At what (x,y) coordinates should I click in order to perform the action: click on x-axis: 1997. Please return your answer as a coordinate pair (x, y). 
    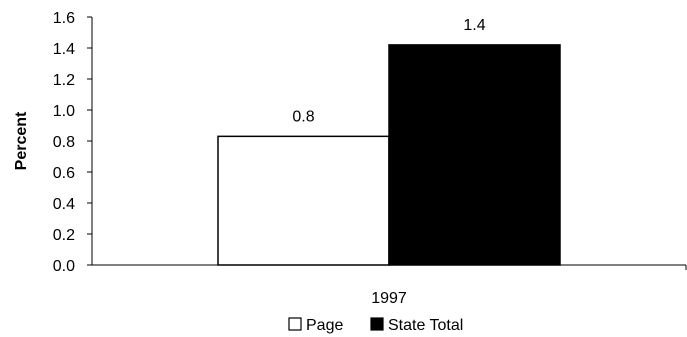
    Looking at the image, I should click on (389, 285).